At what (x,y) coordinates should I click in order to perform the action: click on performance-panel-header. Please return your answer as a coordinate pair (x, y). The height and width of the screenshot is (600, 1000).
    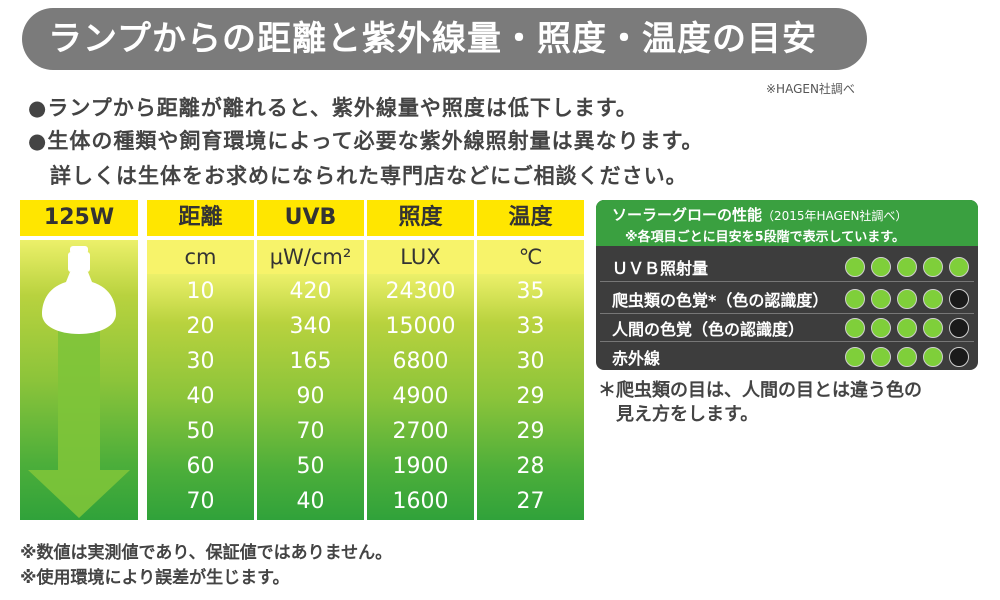
    Looking at the image, I should click on (787, 223).